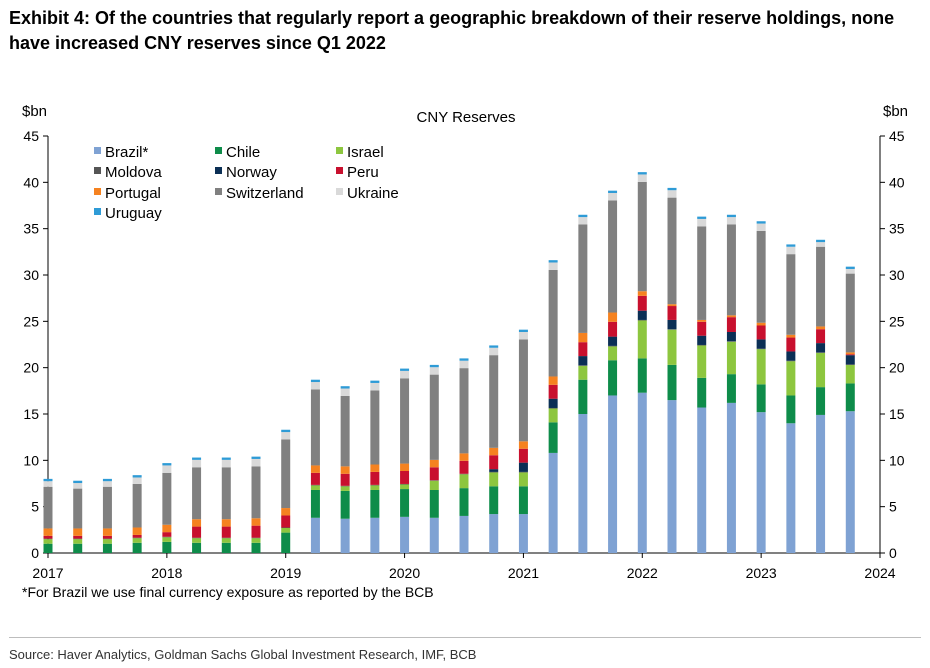  What do you see at coordinates (553, 323) in the screenshot?
I see `bar-segment-switzerland-q2-2021` at bounding box center [553, 323].